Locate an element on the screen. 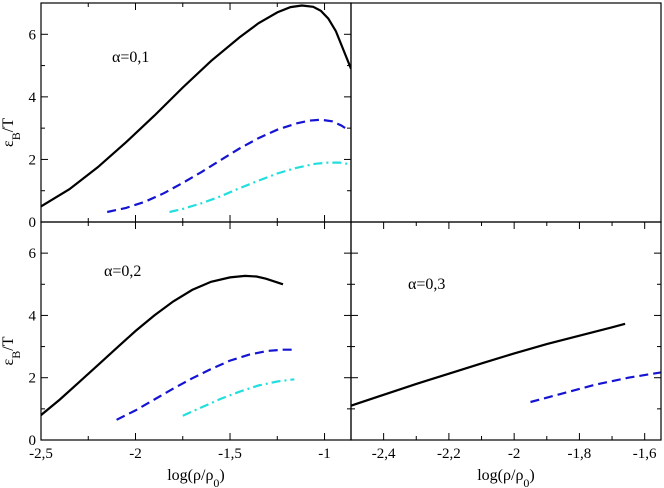 The width and height of the screenshot is (664, 488). x-tick-label: -1,5 is located at coordinates (230, 454).